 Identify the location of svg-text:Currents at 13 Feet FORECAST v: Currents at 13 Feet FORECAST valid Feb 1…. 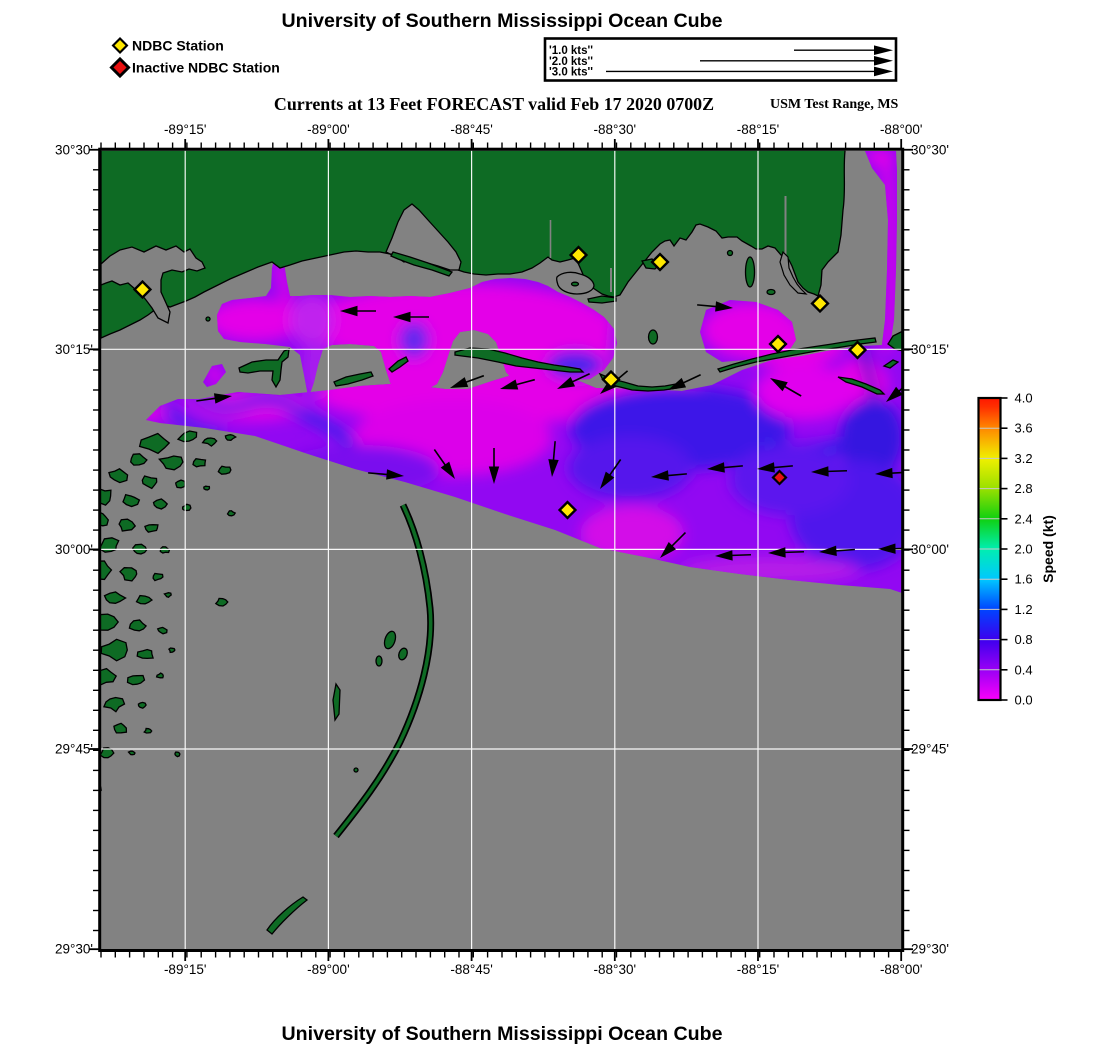
(494, 104).